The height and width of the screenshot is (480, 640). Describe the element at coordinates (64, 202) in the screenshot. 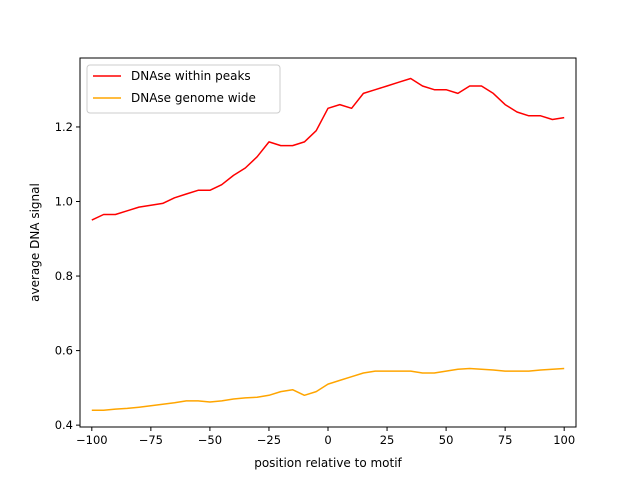

I see `y-tick-label: 1.0` at that location.